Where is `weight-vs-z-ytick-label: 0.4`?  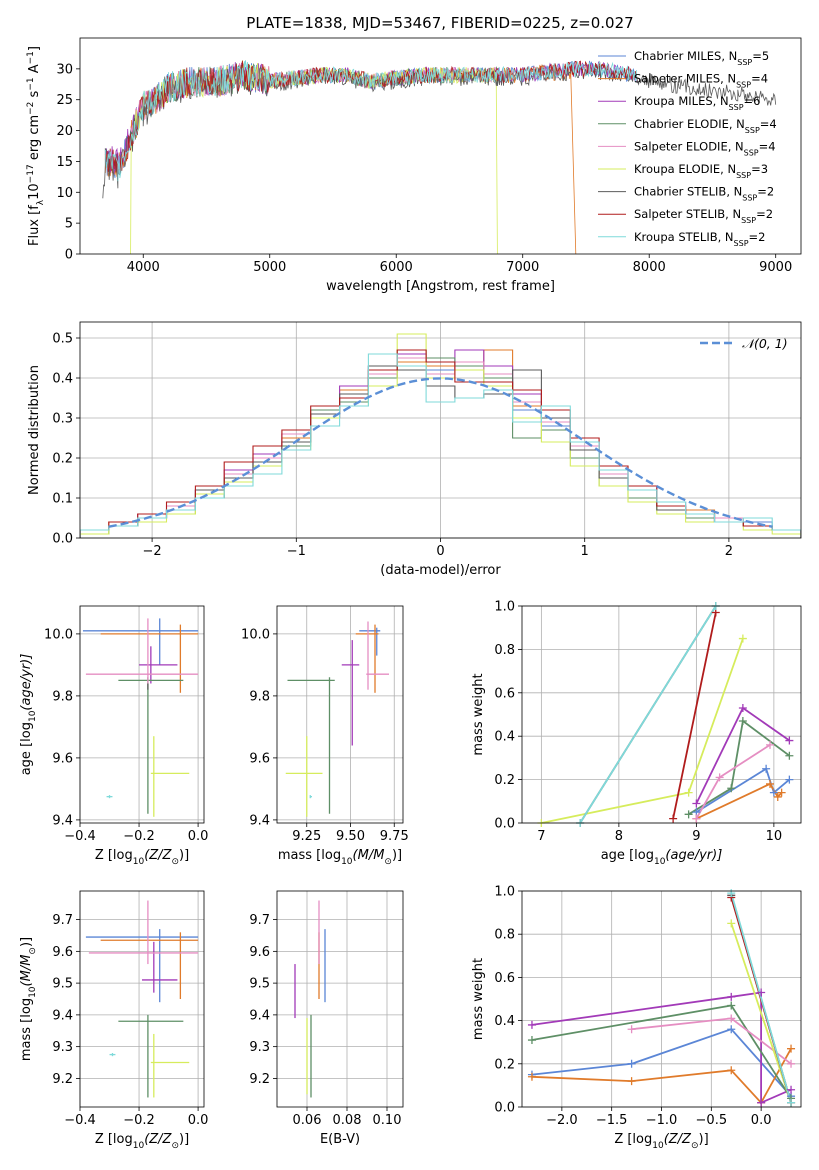 weight-vs-z-ytick-label: 0.4 is located at coordinates (504, 1021).